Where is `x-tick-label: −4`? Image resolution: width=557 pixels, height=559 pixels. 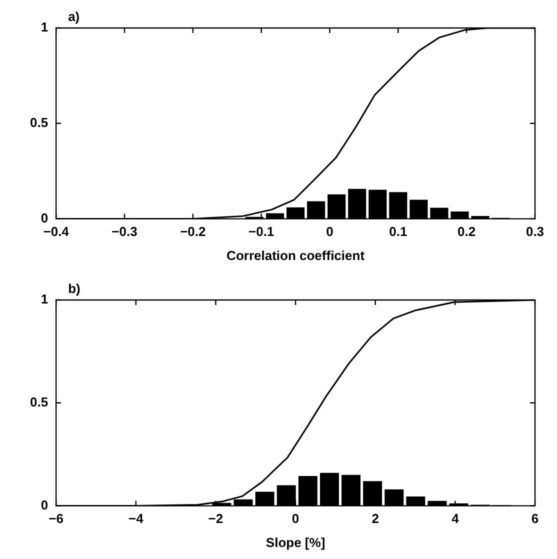
x-tick-label: −4 is located at coordinates (136, 518).